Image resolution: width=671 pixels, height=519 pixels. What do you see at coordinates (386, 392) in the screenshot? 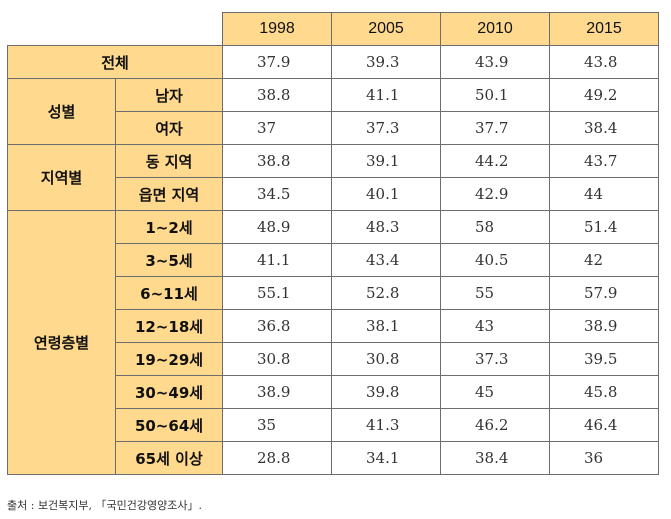
I see `value-cell: 39.8` at bounding box center [386, 392].